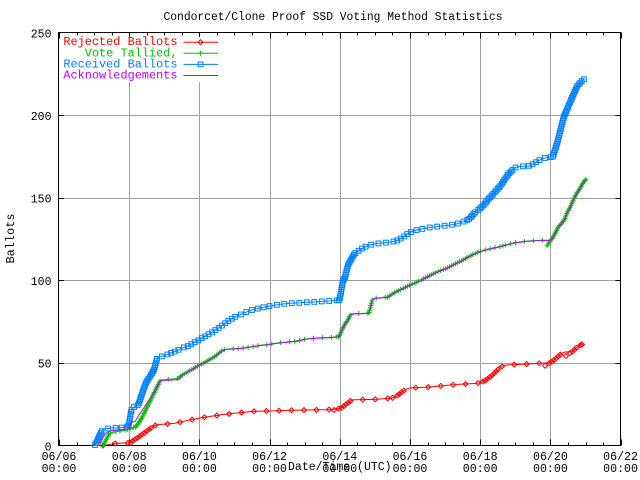  What do you see at coordinates (41, 200) in the screenshot?
I see `svg-text: 150` at bounding box center [41, 200].